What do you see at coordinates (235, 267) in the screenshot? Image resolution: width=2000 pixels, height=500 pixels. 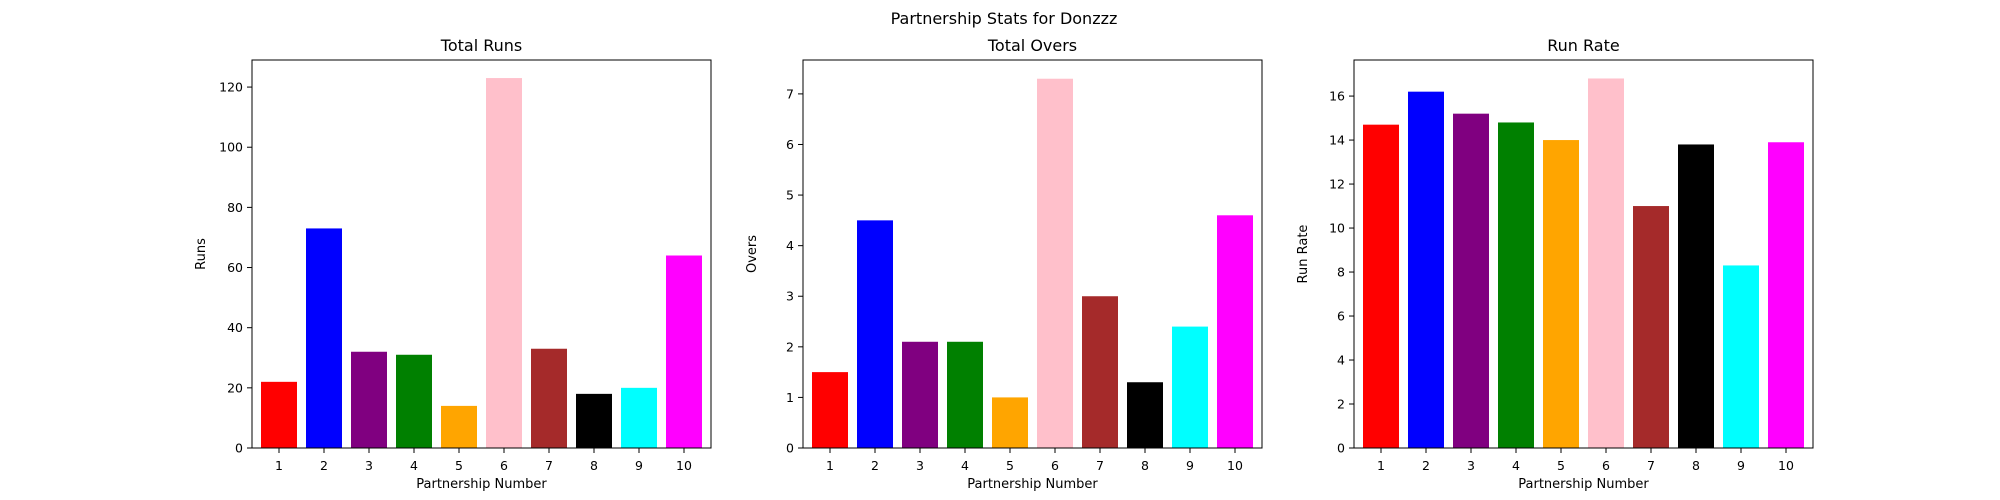 I see `total-runs-ytick-label-3: 60` at bounding box center [235, 267].